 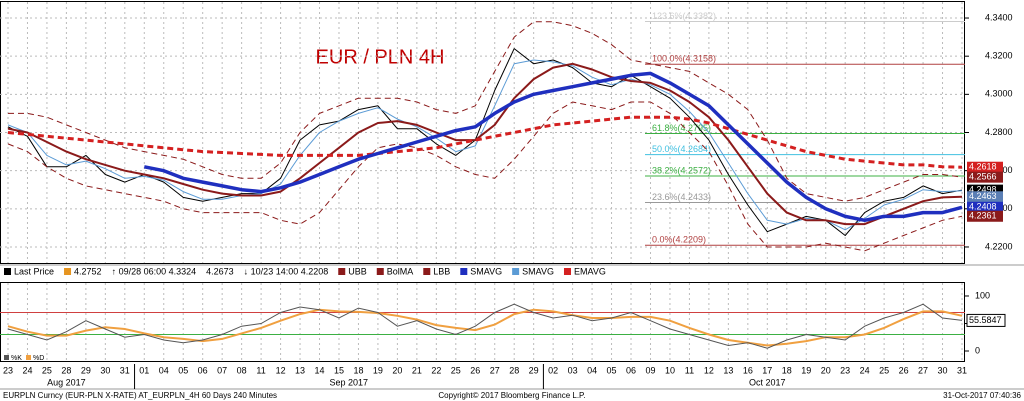 I want to click on legend-label: 4.2752, so click(x=88, y=271).